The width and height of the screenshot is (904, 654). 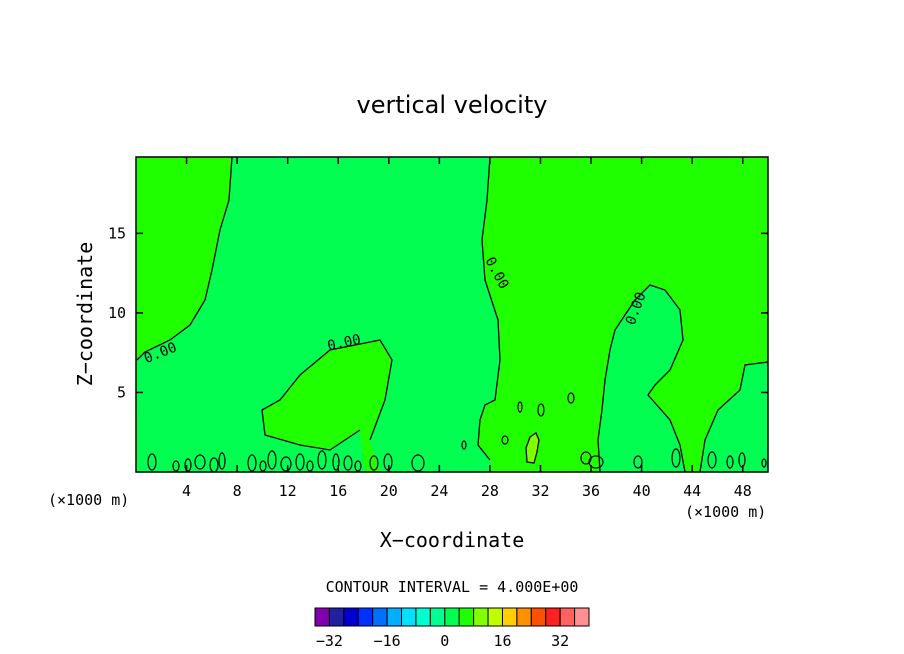 I want to click on y-tick-label: 5, so click(x=121, y=392).